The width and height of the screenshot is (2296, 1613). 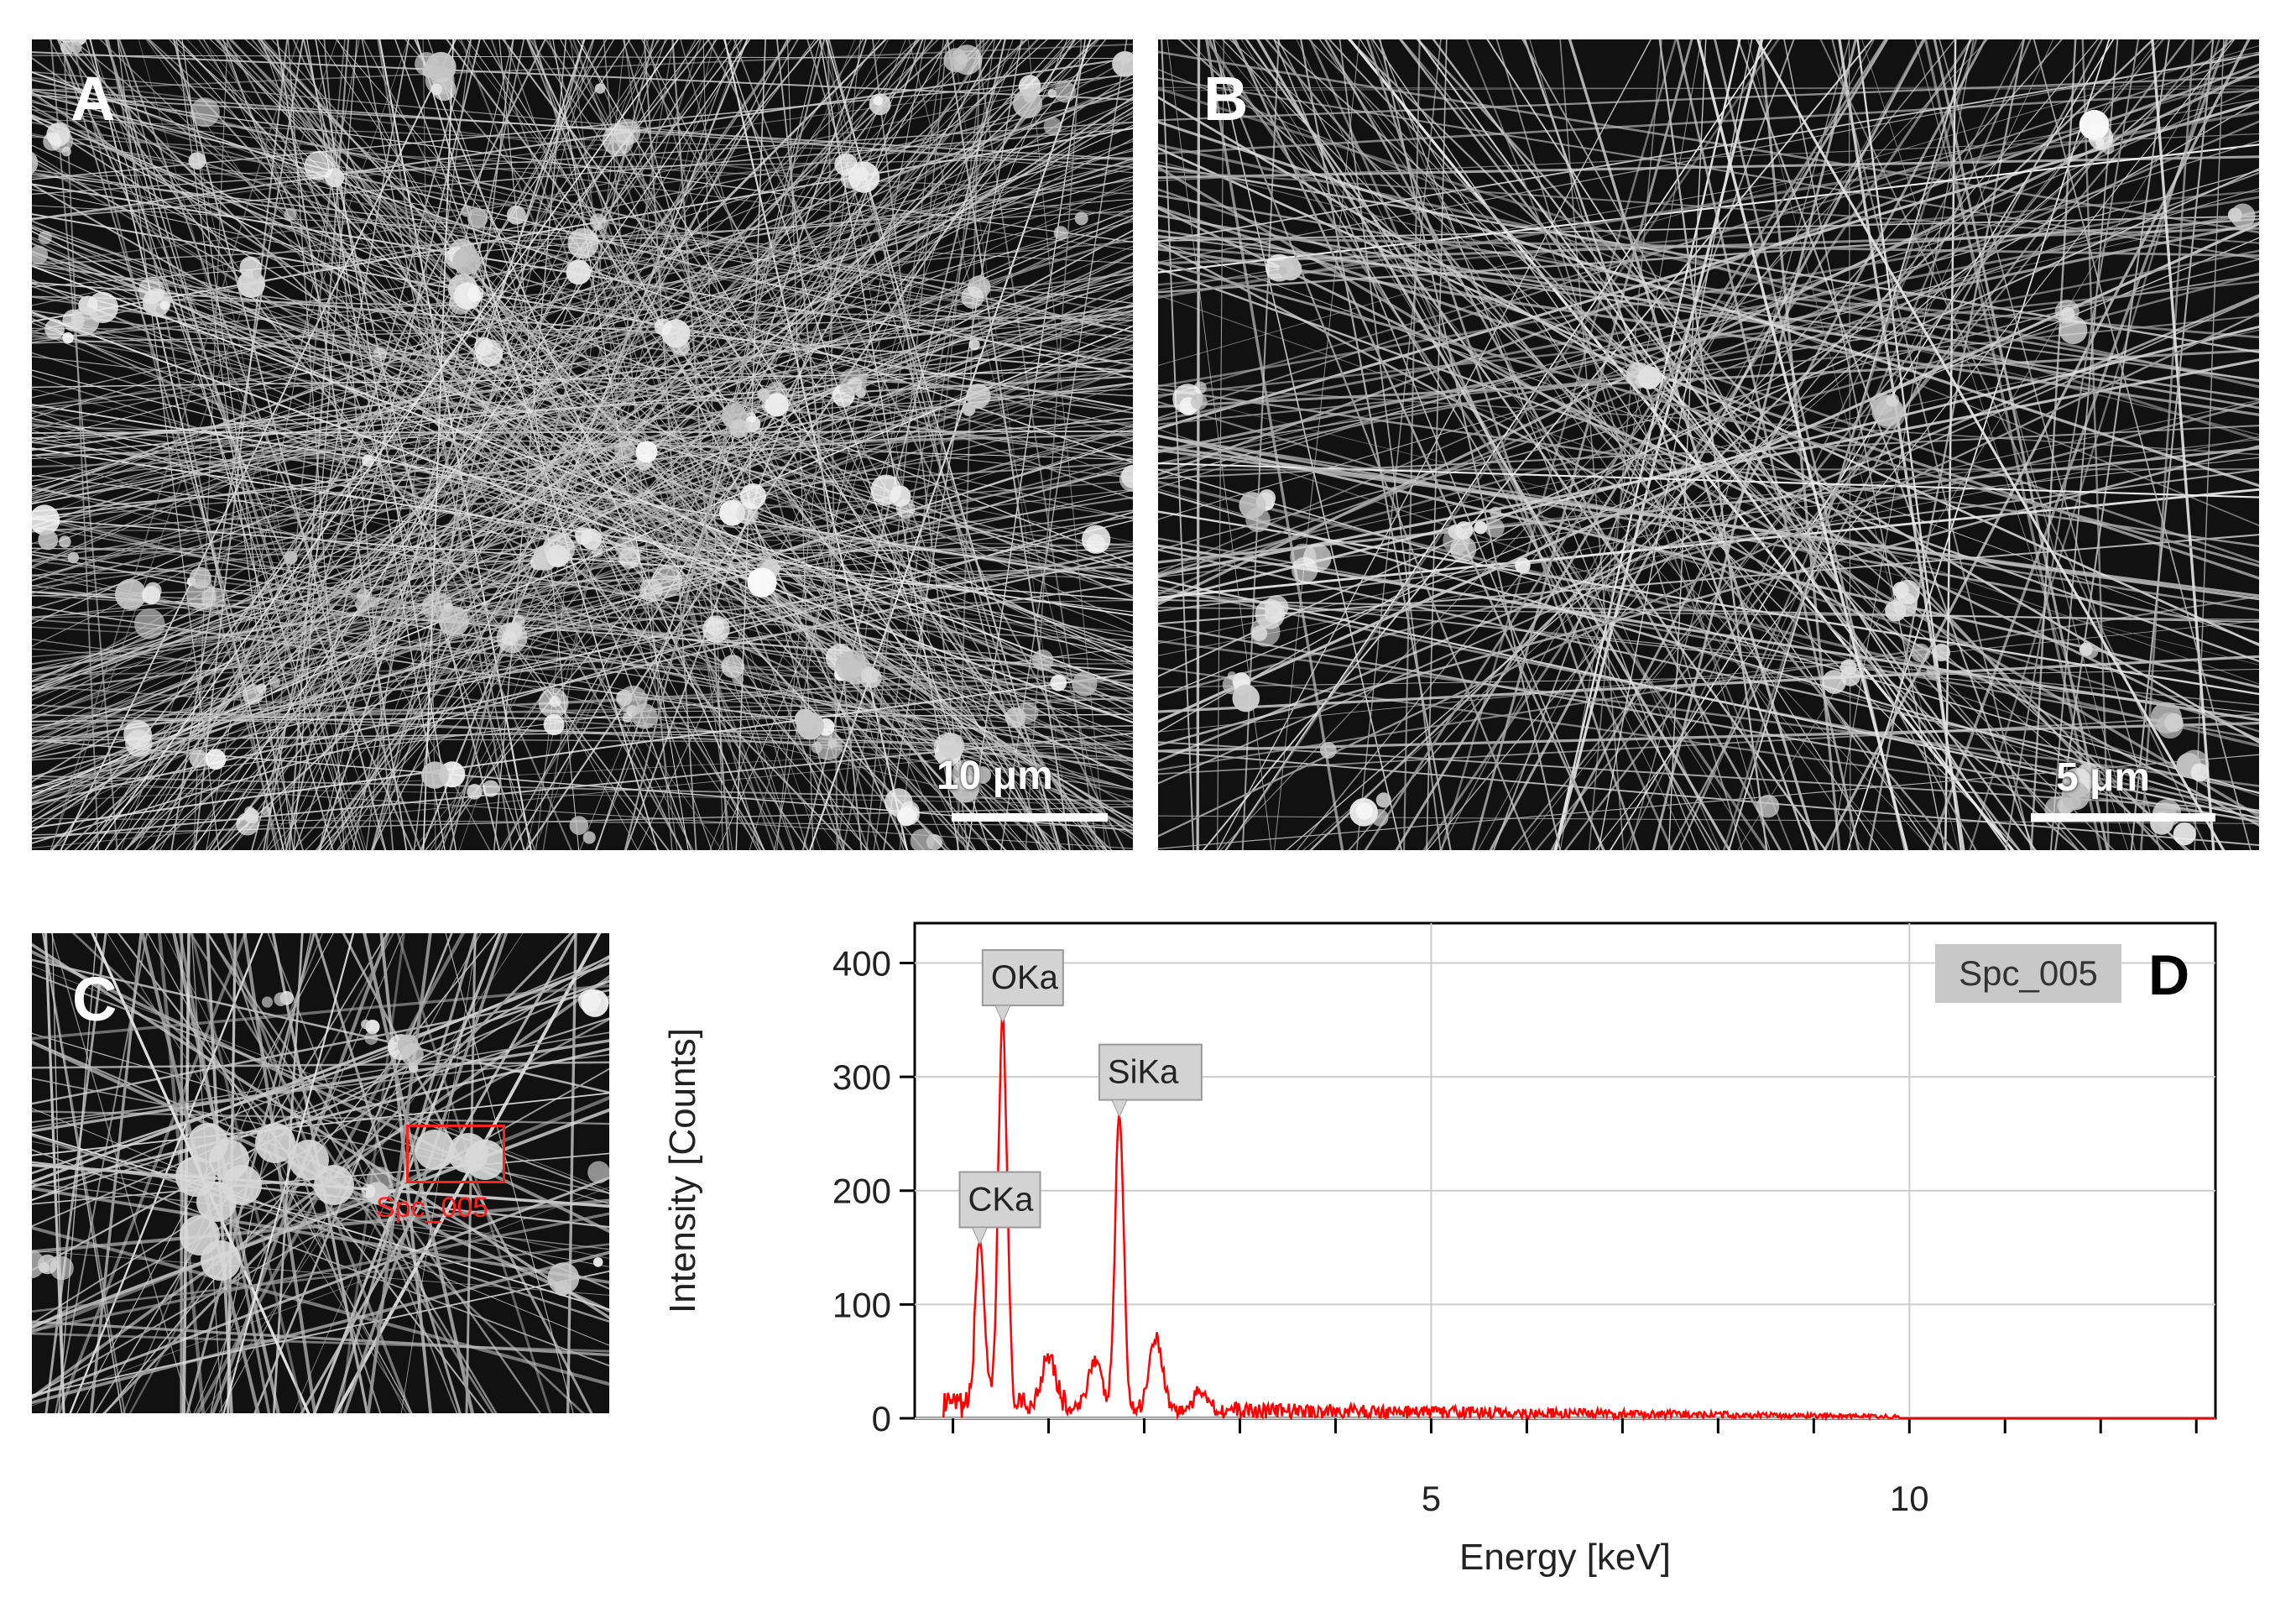 I want to click on peak-label-pointer, so click(x=1002, y=1013).